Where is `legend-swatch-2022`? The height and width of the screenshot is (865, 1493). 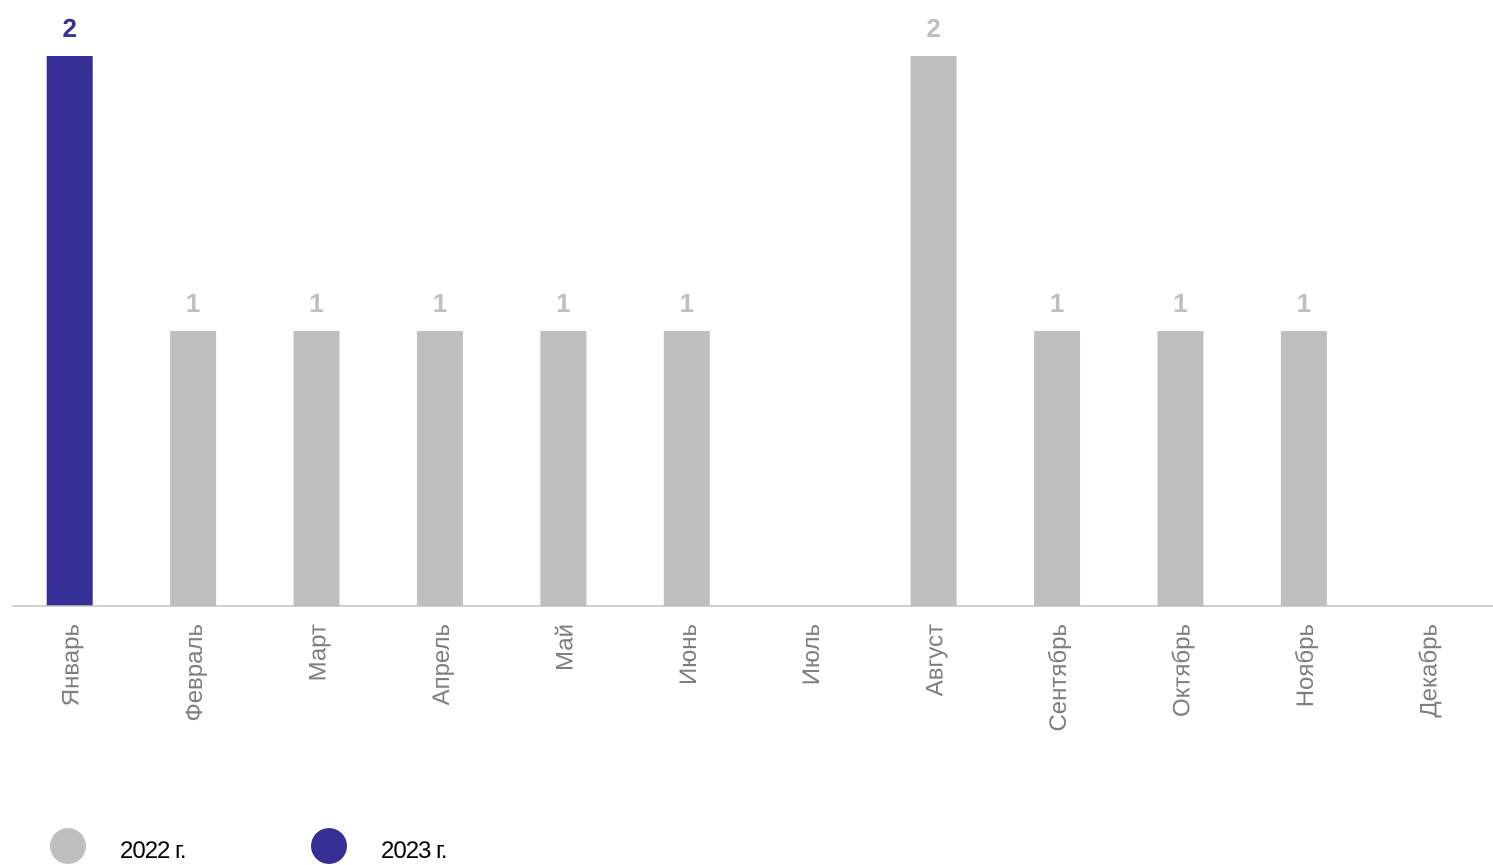 legend-swatch-2022 is located at coordinates (68, 846).